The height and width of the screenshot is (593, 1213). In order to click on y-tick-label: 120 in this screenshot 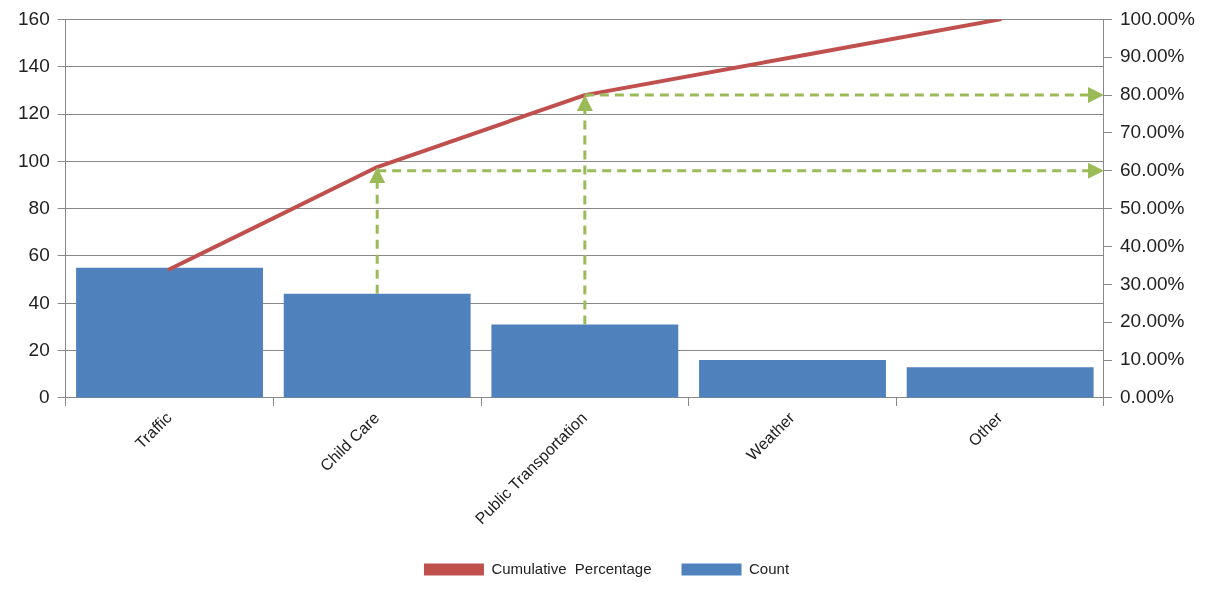, I will do `click(34, 113)`.